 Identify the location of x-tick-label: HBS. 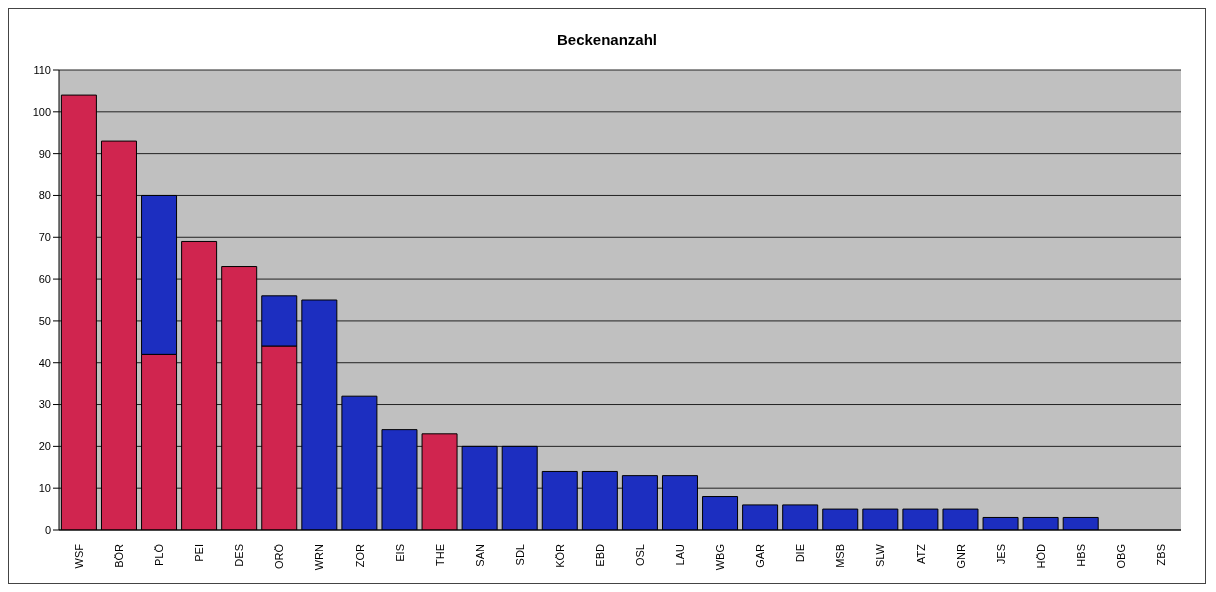
(1080, 555).